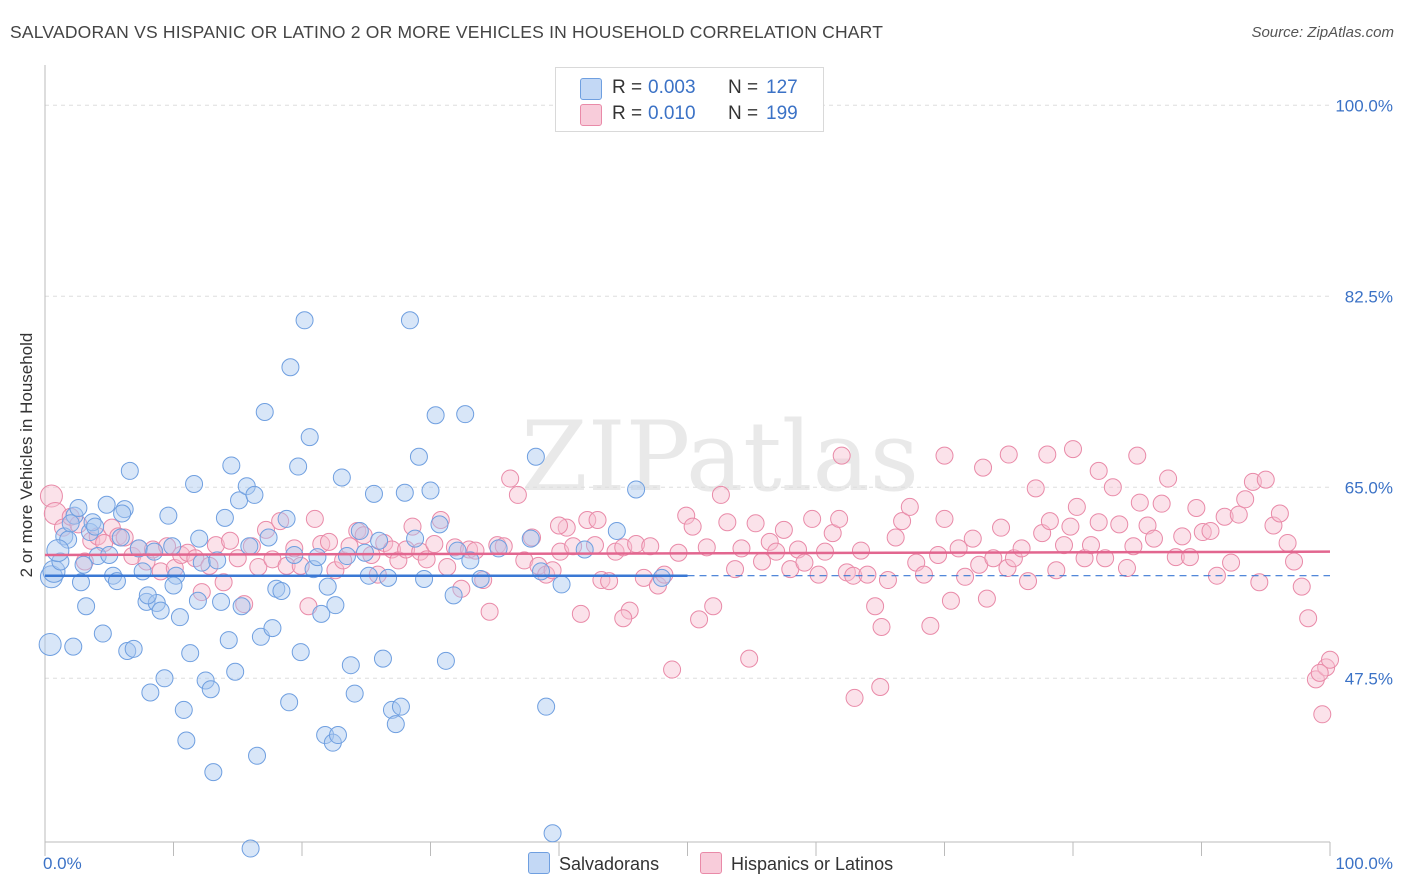  What do you see at coordinates (591, 115) in the screenshot?
I see `legend-swatch-pink` at bounding box center [591, 115].